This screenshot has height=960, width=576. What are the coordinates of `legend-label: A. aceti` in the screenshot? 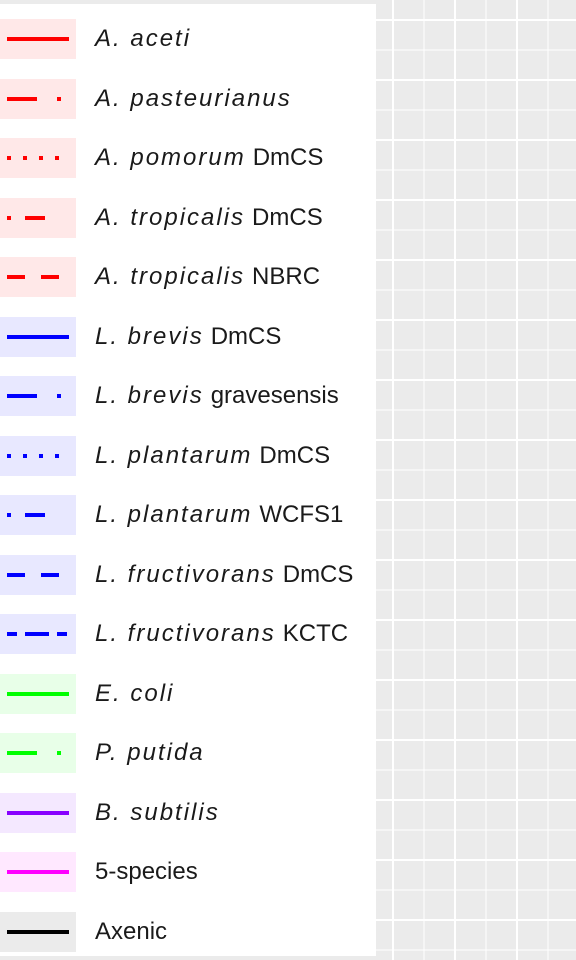 It's located at (143, 39).